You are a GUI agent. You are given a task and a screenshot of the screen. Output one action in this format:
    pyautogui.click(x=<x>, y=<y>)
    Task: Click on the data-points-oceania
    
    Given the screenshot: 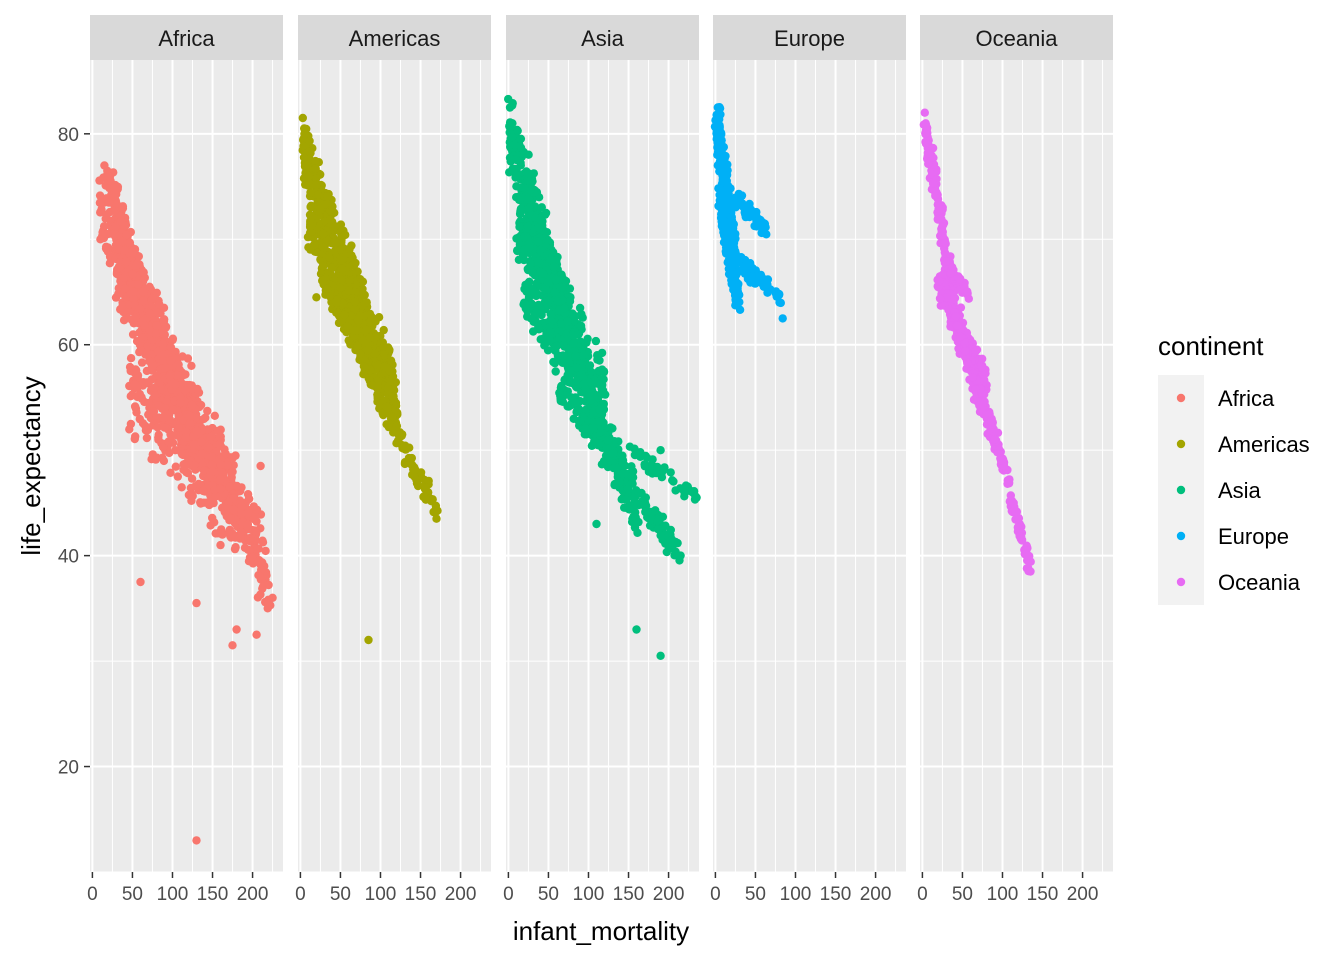 What is the action you would take?
    pyautogui.click(x=977, y=342)
    